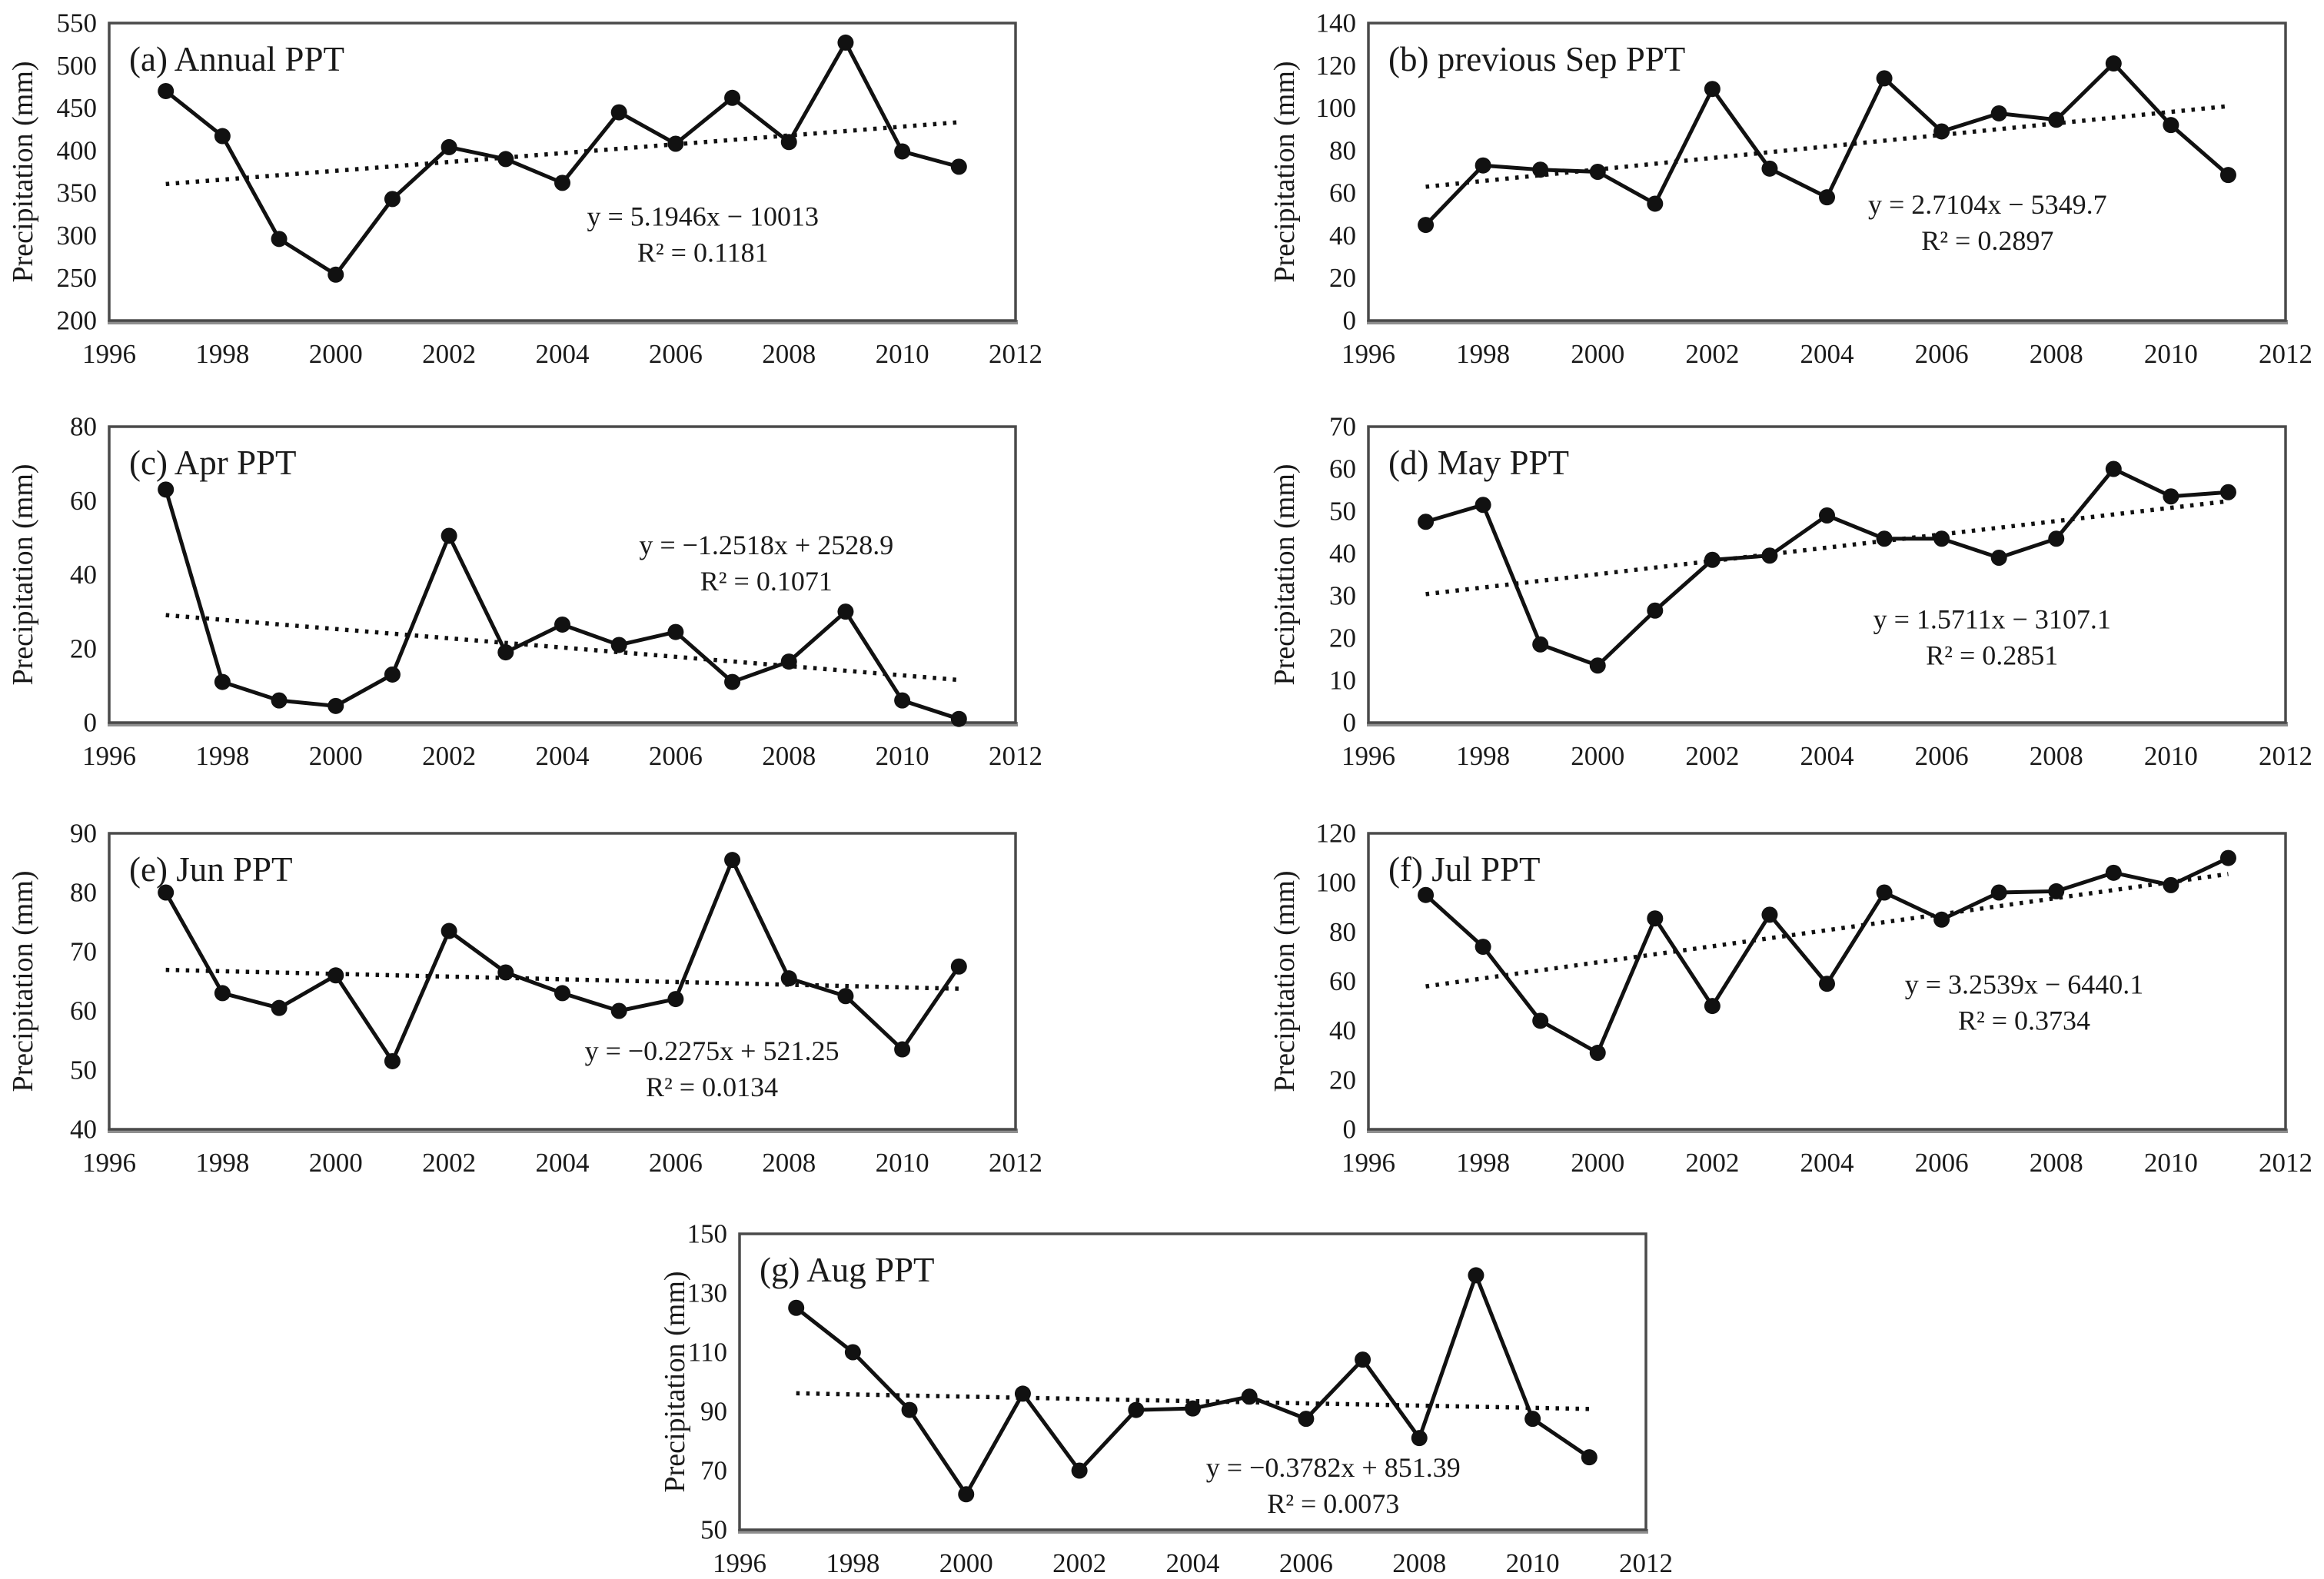 The image size is (2324, 1579). Describe the element at coordinates (1342, 1080) in the screenshot. I see `y-tick-label: 20` at that location.